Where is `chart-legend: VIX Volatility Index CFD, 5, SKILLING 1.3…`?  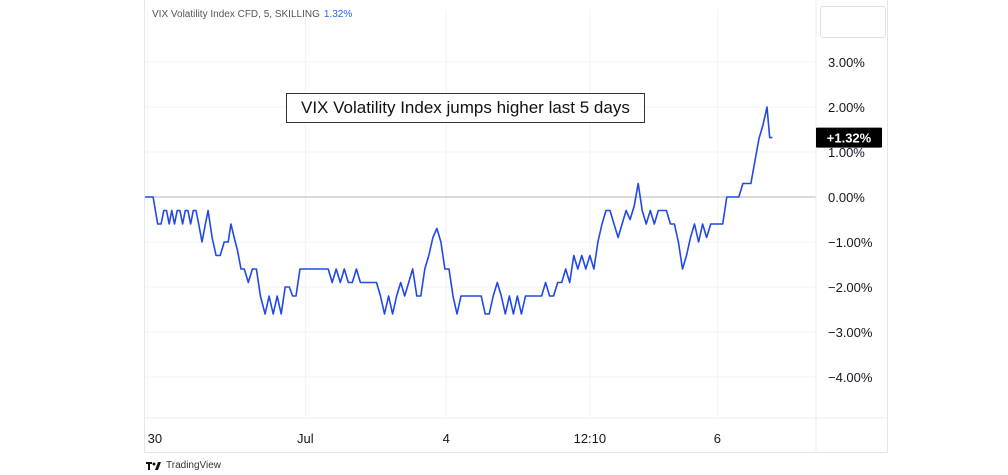
chart-legend: VIX Volatility Index CFD, 5, SKILLING 1.3… is located at coordinates (252, 14).